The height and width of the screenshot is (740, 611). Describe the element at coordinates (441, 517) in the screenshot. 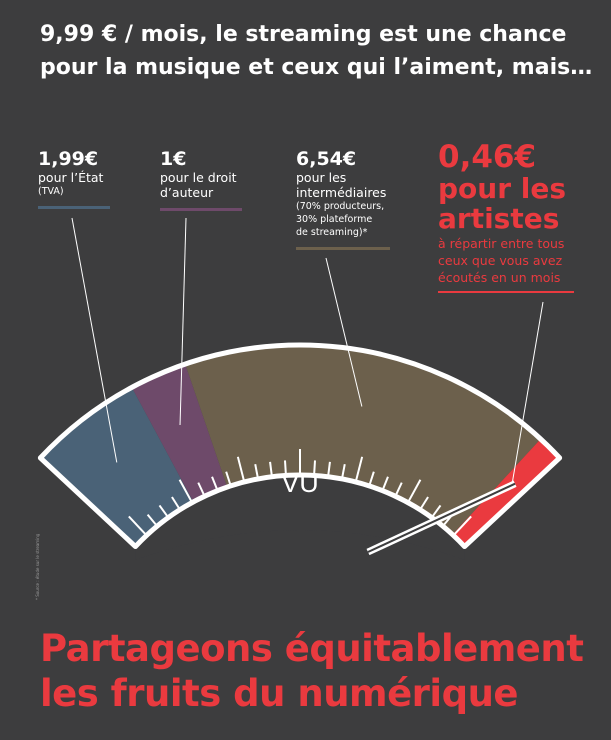

I see `gauge-needle-inner` at that location.